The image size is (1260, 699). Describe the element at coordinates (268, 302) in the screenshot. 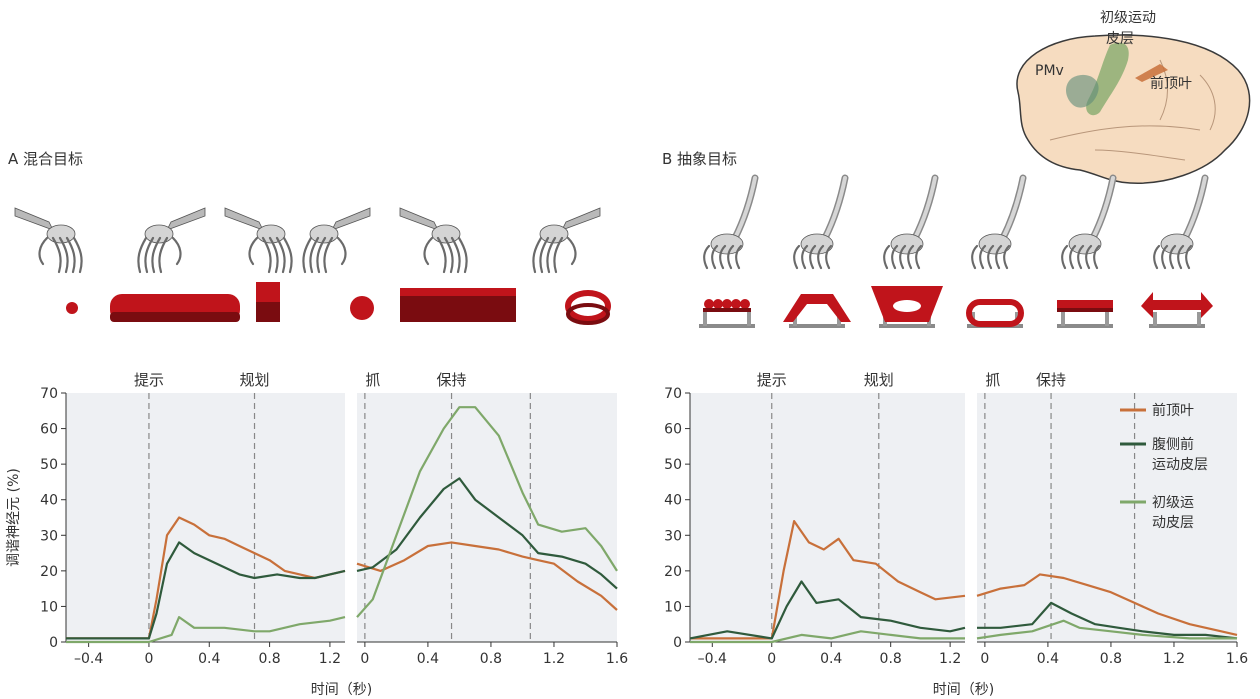

I see `hand-grip-cube-icon` at that location.